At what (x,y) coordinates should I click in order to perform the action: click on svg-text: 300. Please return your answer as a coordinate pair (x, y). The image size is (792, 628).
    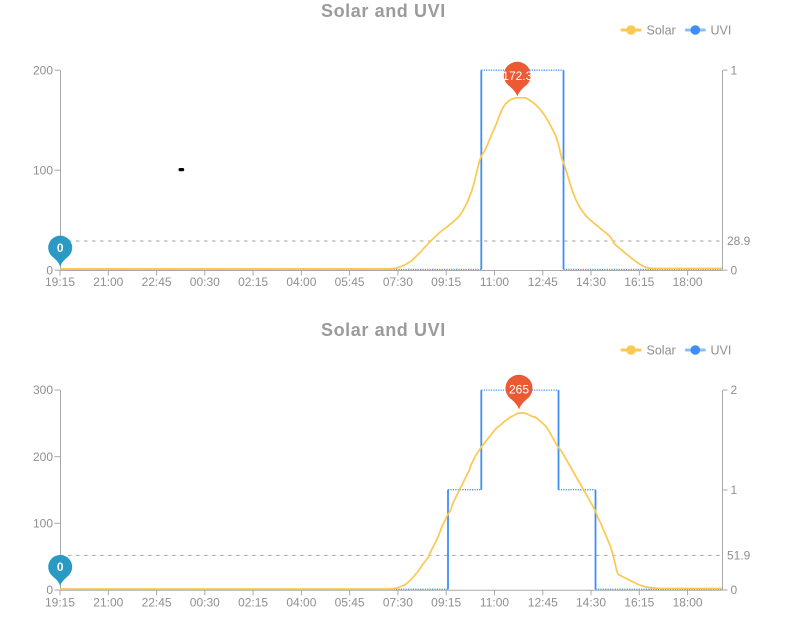
    Looking at the image, I should click on (43, 390).